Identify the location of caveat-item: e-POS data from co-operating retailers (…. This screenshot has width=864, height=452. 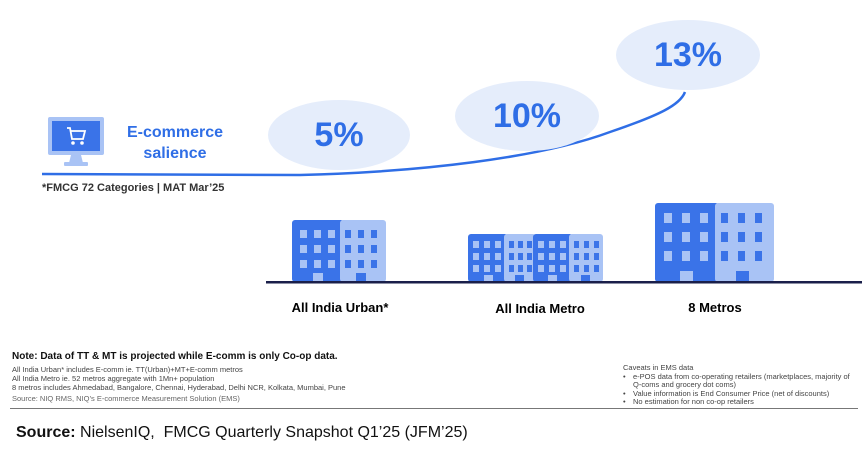
(740, 381).